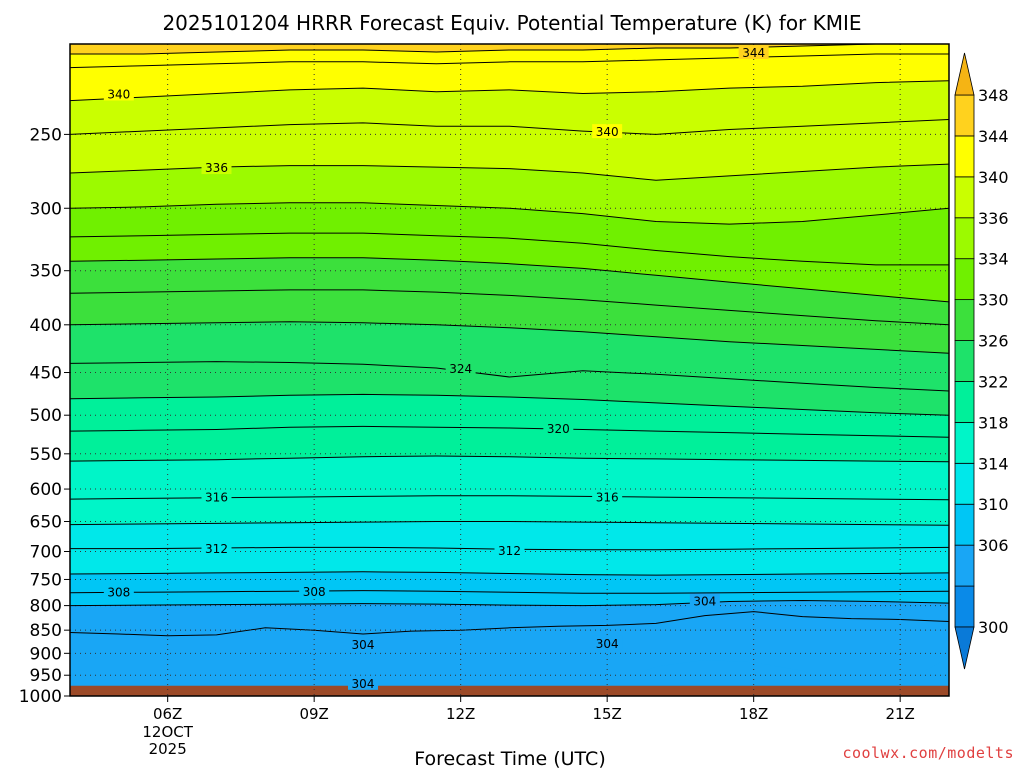 The height and width of the screenshot is (768, 1024). Describe the element at coordinates (964, 648) in the screenshot. I see `colorbar-extend-low` at that location.